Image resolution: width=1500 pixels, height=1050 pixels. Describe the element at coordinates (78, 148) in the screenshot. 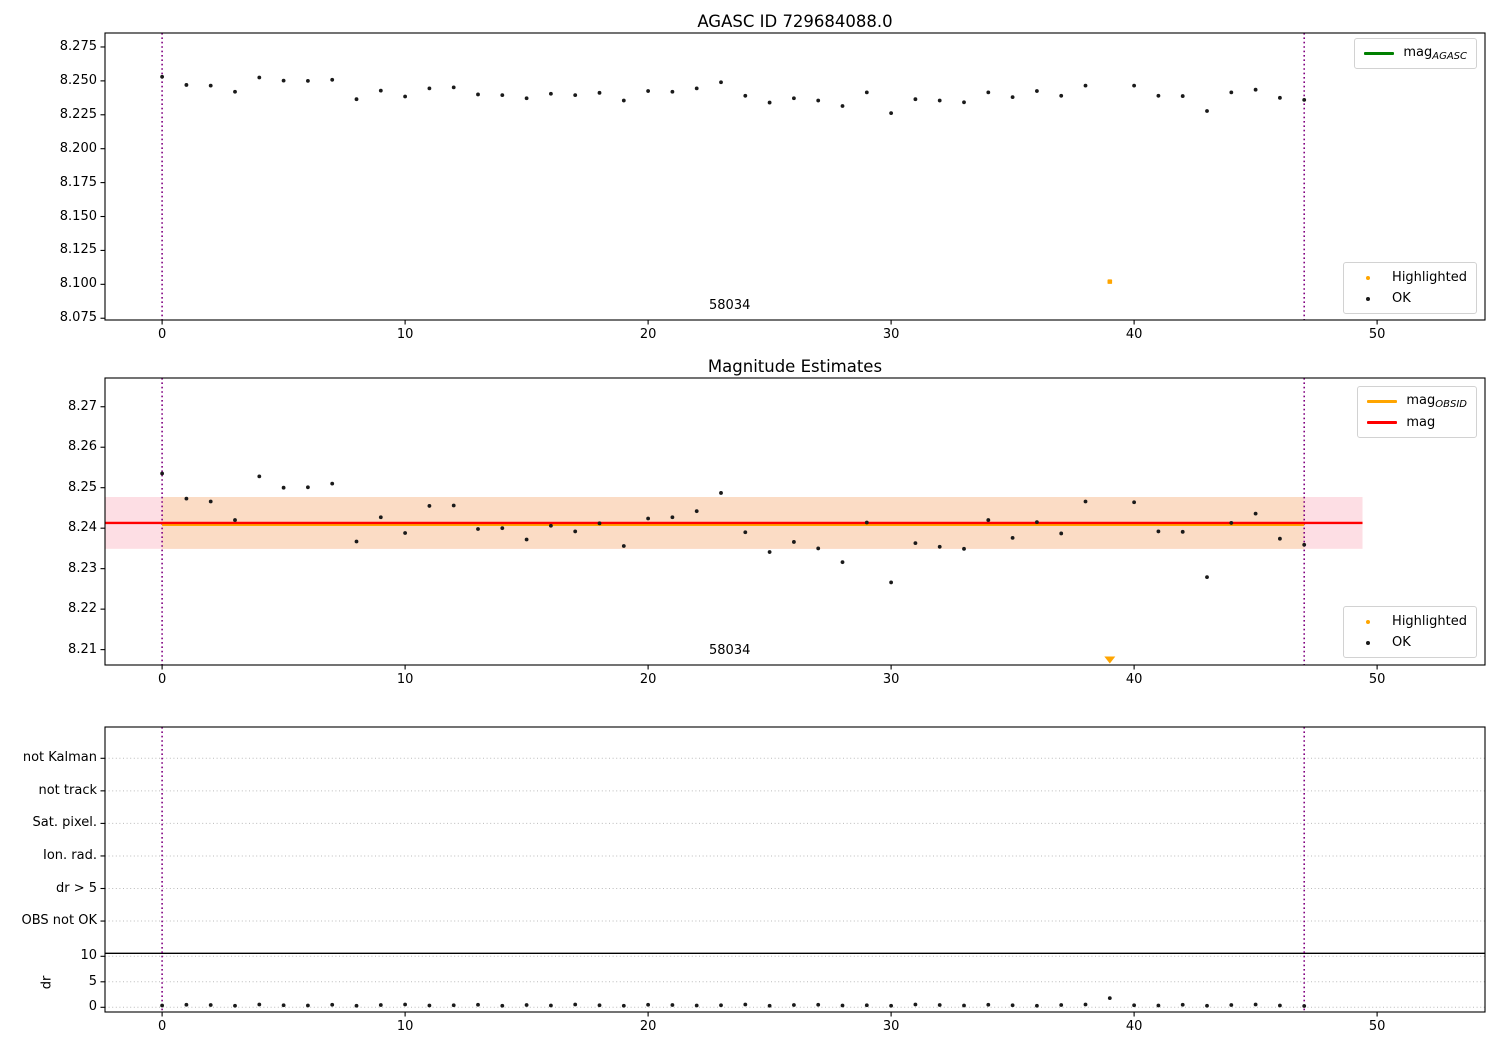

I see `y-tick-label: 8.200` at that location.